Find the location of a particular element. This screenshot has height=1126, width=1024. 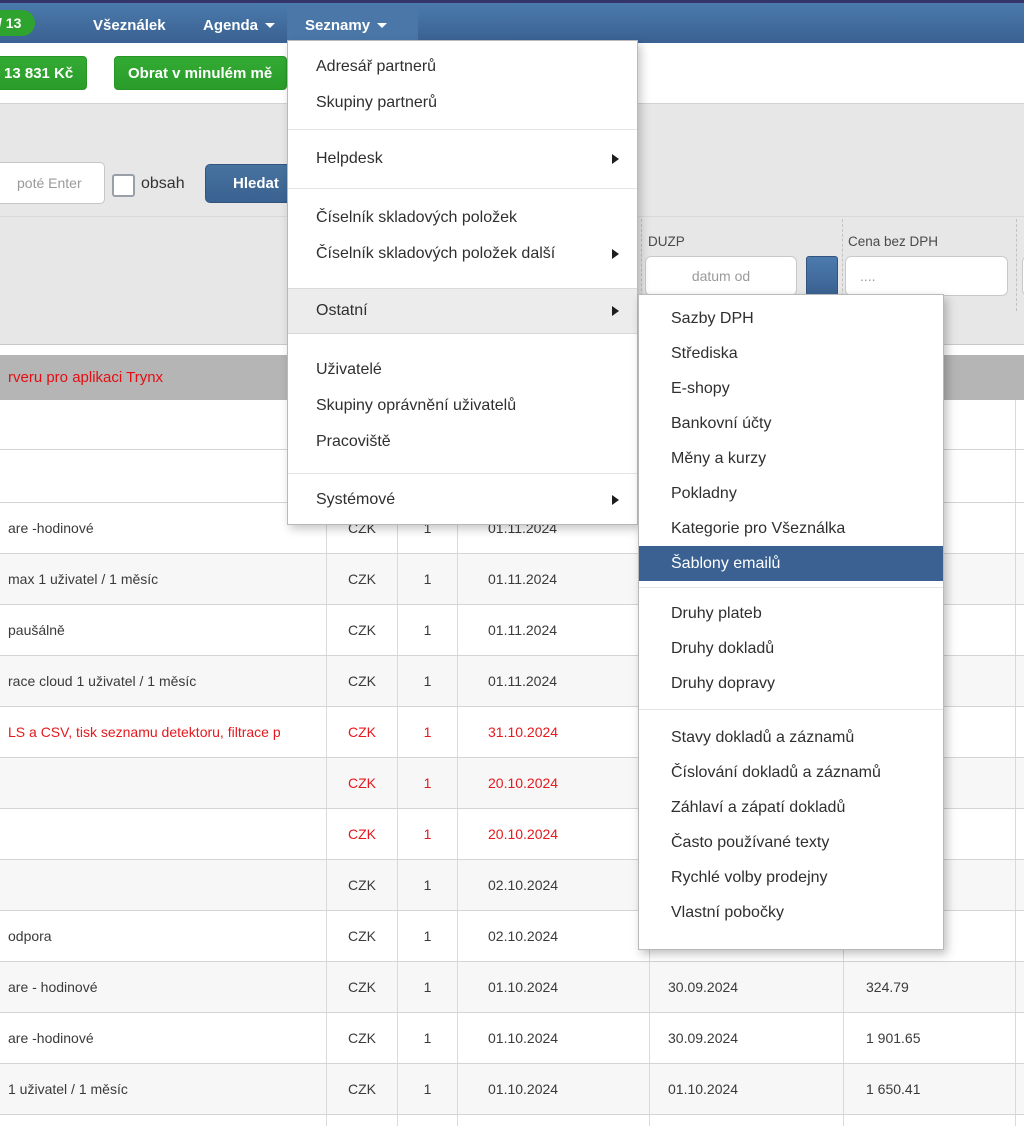

menu-item-label: Ostatní is located at coordinates (342, 310).